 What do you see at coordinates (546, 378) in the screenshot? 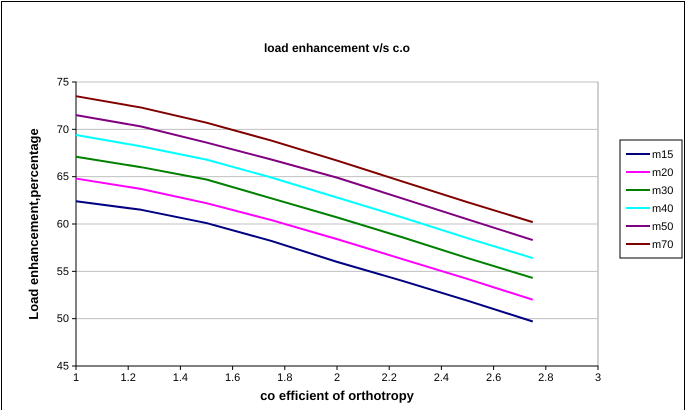
I see `x-tick-label: 2.8` at bounding box center [546, 378].